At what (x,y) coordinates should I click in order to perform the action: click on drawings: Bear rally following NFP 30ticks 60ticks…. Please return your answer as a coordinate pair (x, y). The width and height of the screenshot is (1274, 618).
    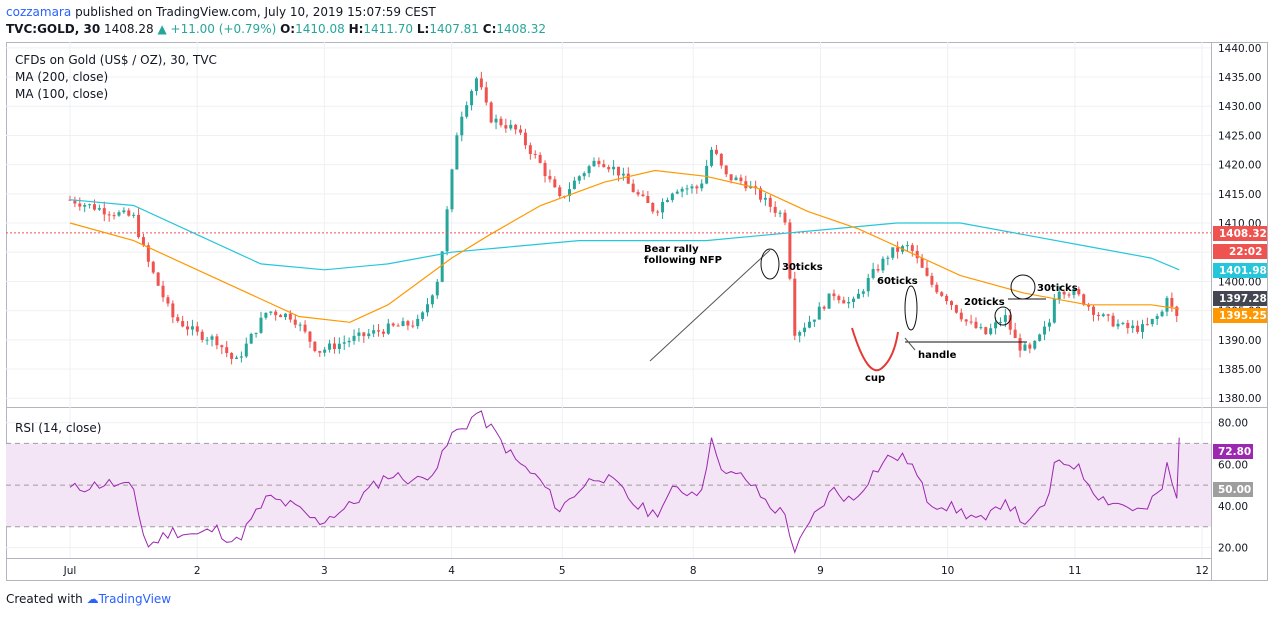
    Looking at the image, I should click on (861, 314).